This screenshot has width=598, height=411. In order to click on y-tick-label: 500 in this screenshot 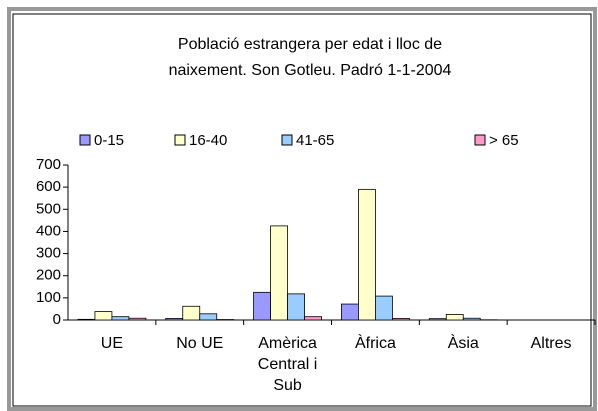, I will do `click(48, 208)`.